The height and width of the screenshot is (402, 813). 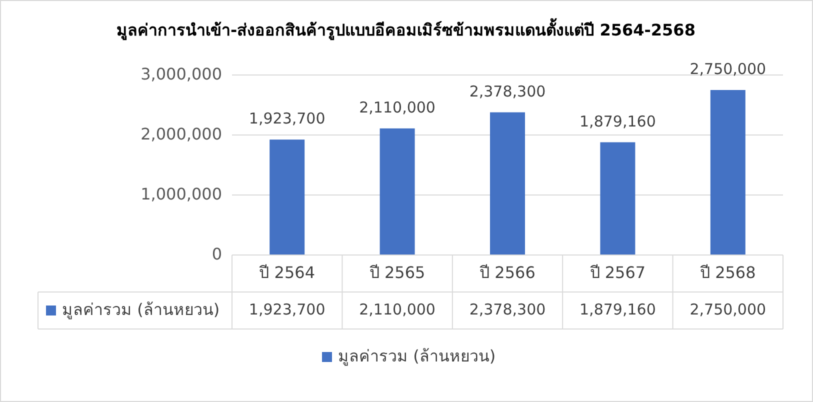 I want to click on x-tick-label: ปี 2566, so click(x=508, y=272).